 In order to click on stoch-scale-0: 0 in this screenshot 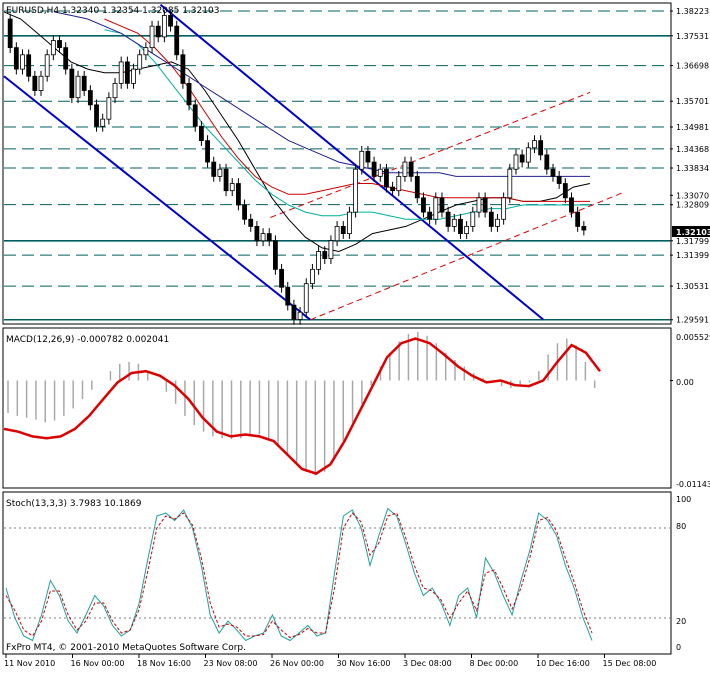, I will do `click(678, 647)`.